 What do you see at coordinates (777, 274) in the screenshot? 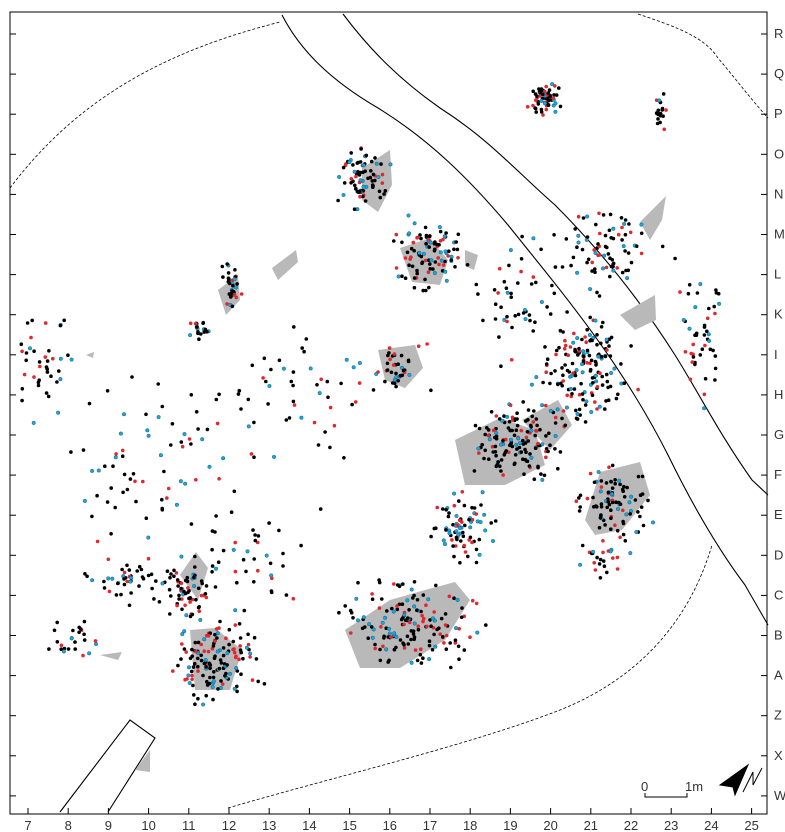
I see `y-axis-label: L` at bounding box center [777, 274].